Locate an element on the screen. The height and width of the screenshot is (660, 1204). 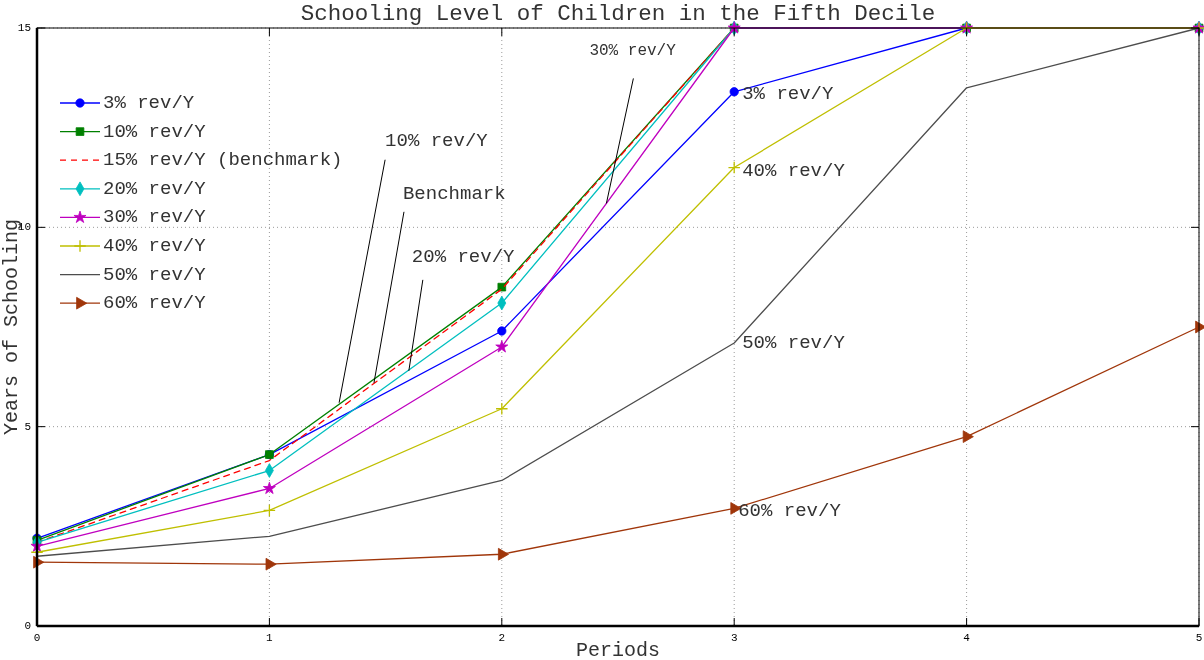
x-tick-label: 2 is located at coordinates (502, 638).